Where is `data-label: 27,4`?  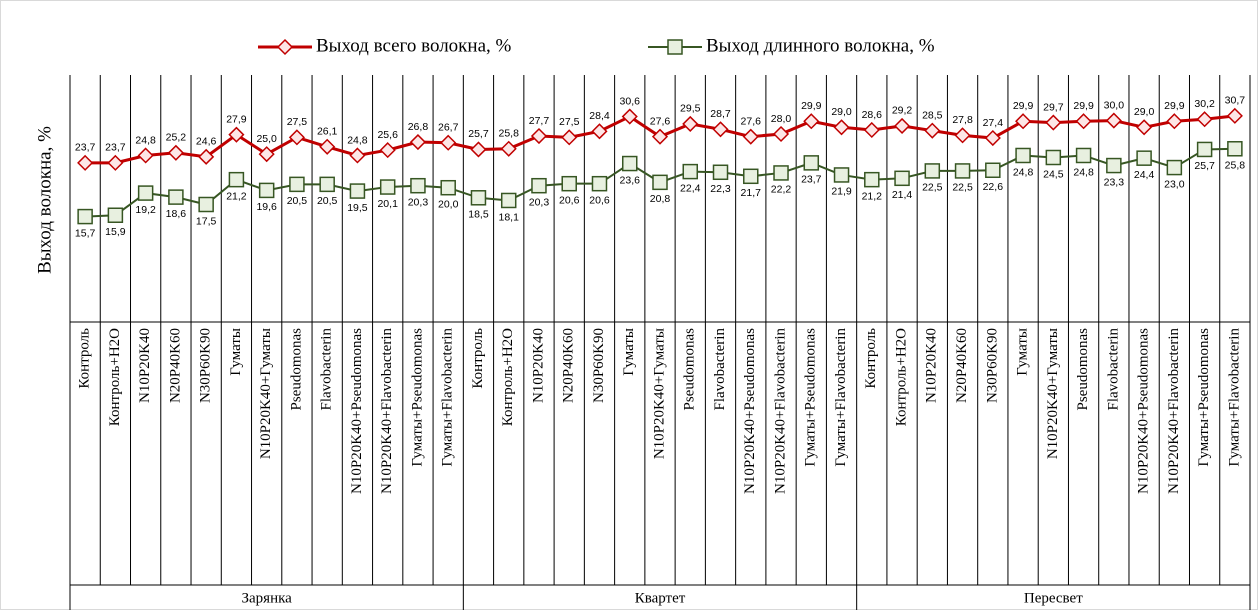
data-label: 27,4 is located at coordinates (993, 123).